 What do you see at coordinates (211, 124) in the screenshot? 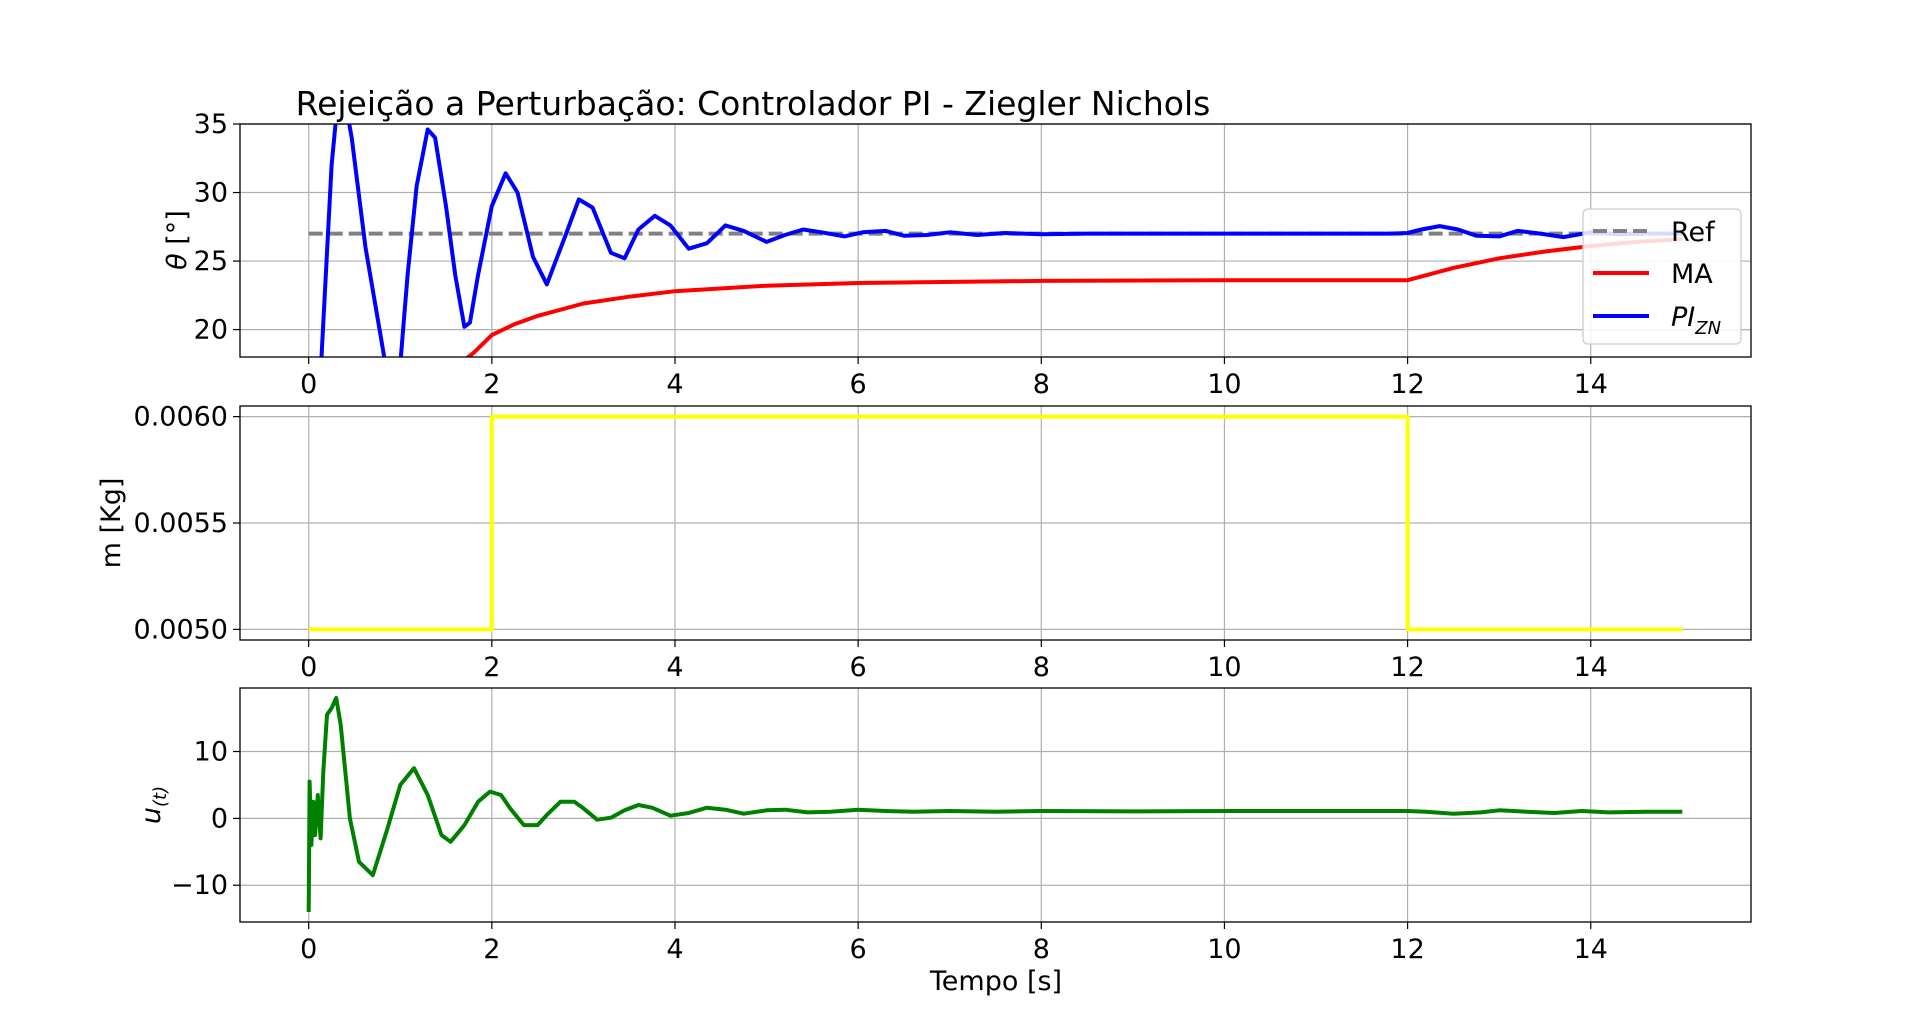
I see `theta-ytick-label: 35` at bounding box center [211, 124].